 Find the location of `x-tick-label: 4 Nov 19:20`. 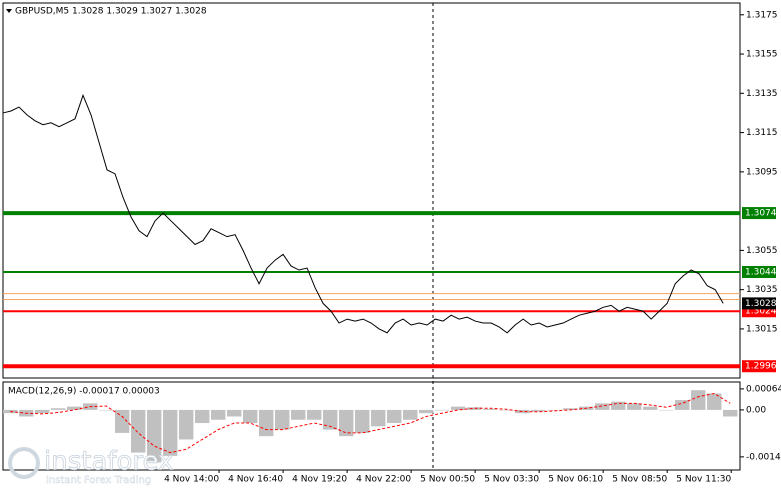

x-tick-label: 4 Nov 19:20 is located at coordinates (319, 480).